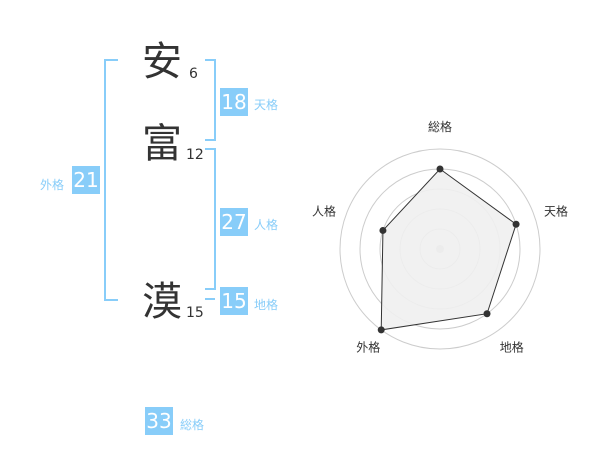  Describe the element at coordinates (210, 219) in the screenshot. I see `jinkaku-bracket` at that location.